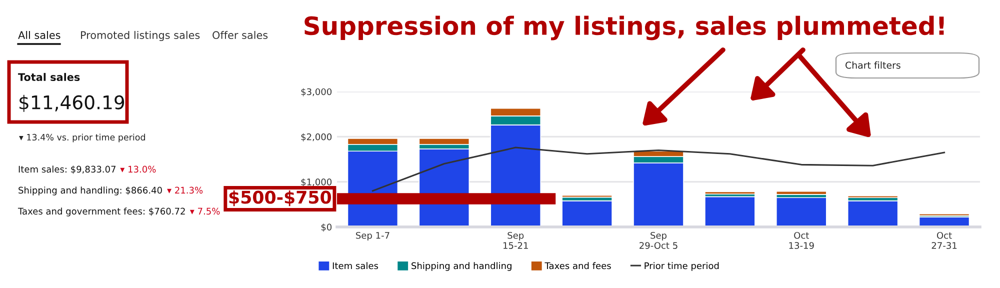 The height and width of the screenshot is (288, 1000). Describe the element at coordinates (624, 28) in the screenshot. I see `chart-title: Suppression of my listings, sales plummeted!` at that location.